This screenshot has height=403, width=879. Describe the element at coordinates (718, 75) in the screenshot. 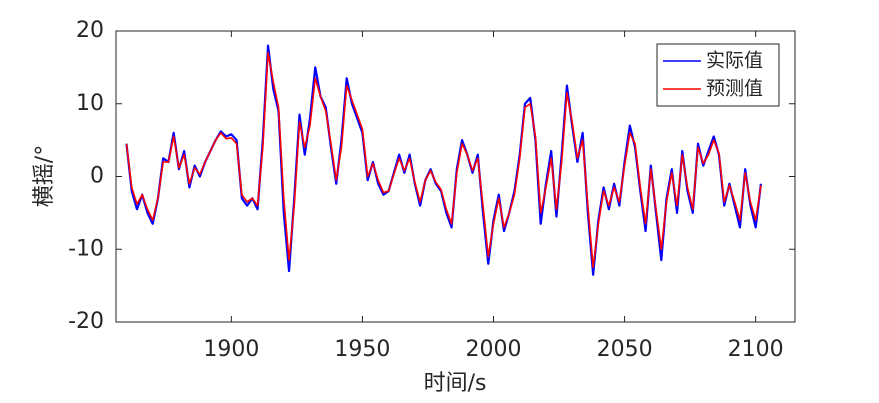

I see `legend-box` at that location.